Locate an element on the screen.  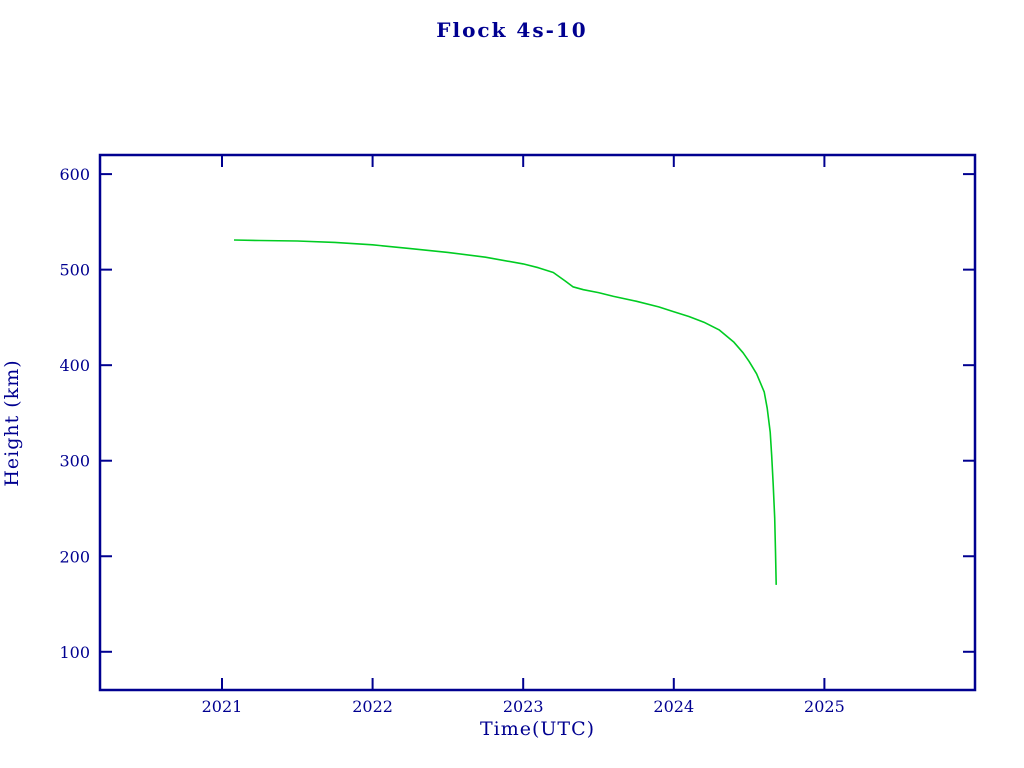
y-tick-label: 200 is located at coordinates (74, 556).